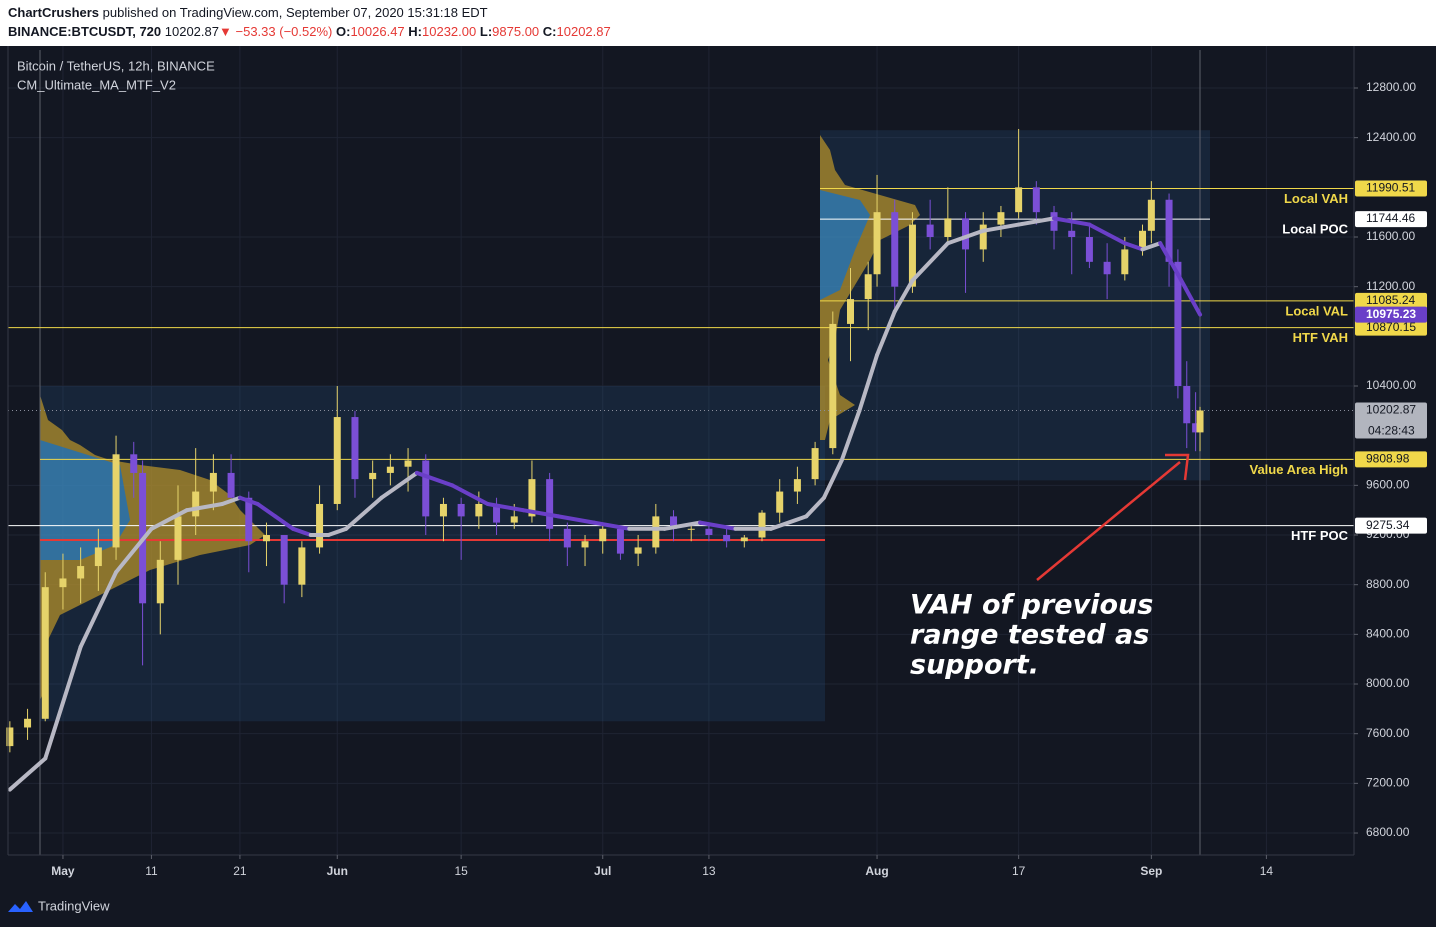 This screenshot has width=1436, height=927. I want to click on x-tick-label: Jul, so click(602, 871).